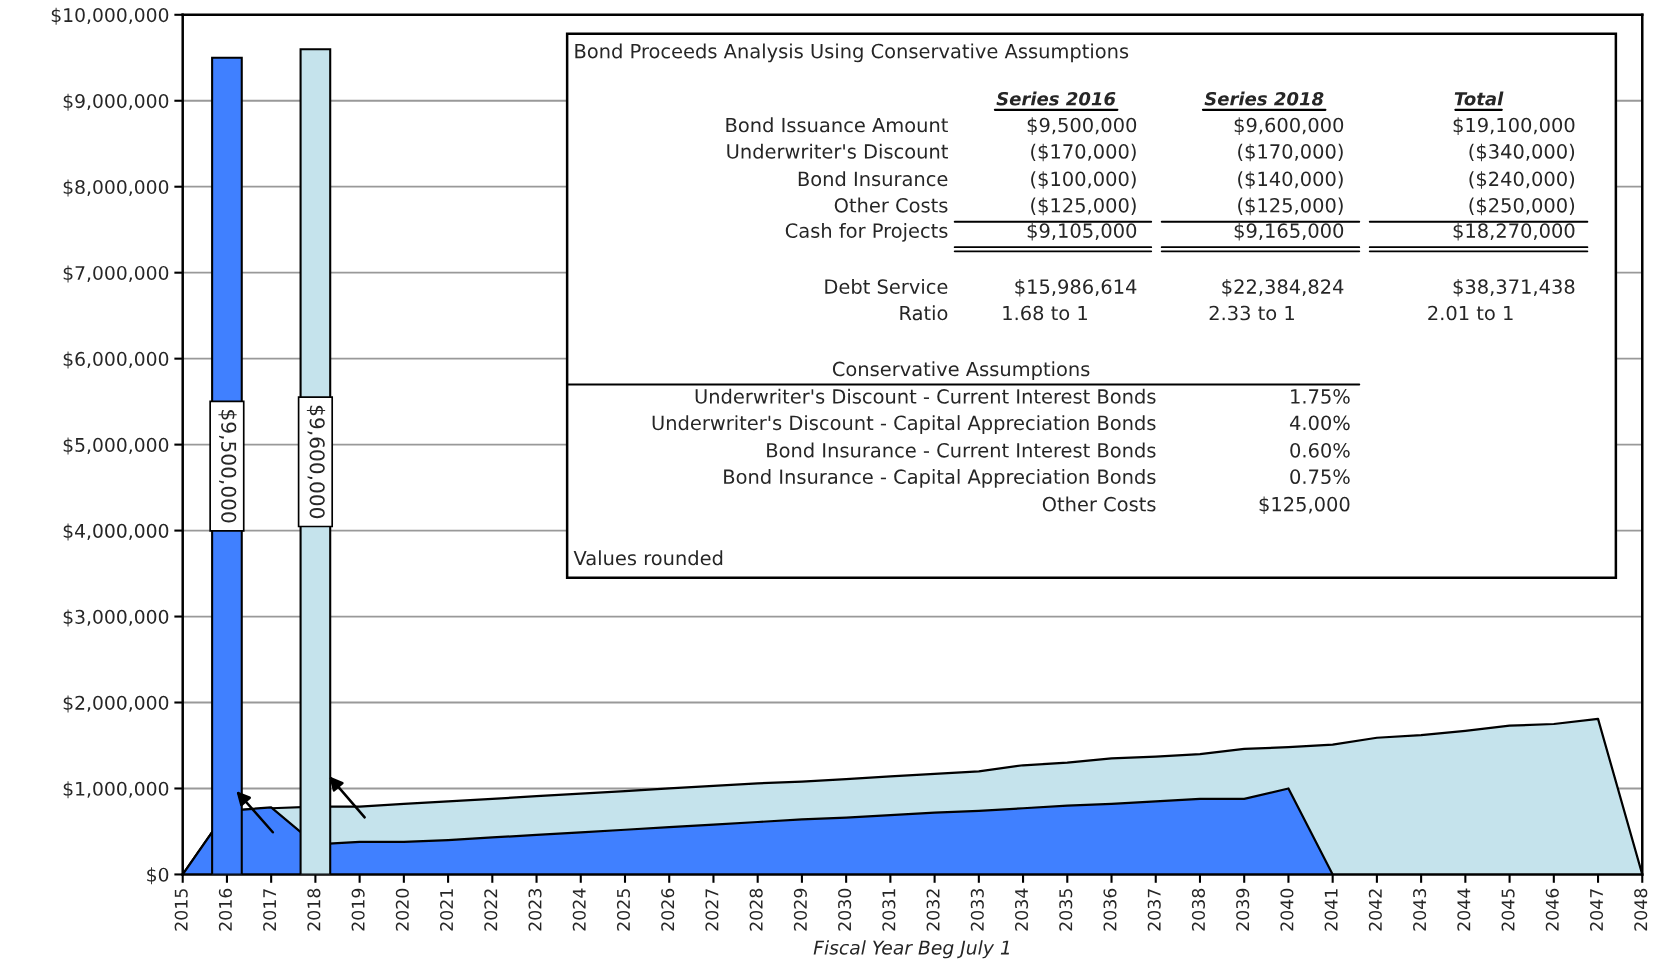 Image resolution: width=1656 pixels, height=979 pixels. I want to click on annotation: 0.60%, so click(1320, 450).